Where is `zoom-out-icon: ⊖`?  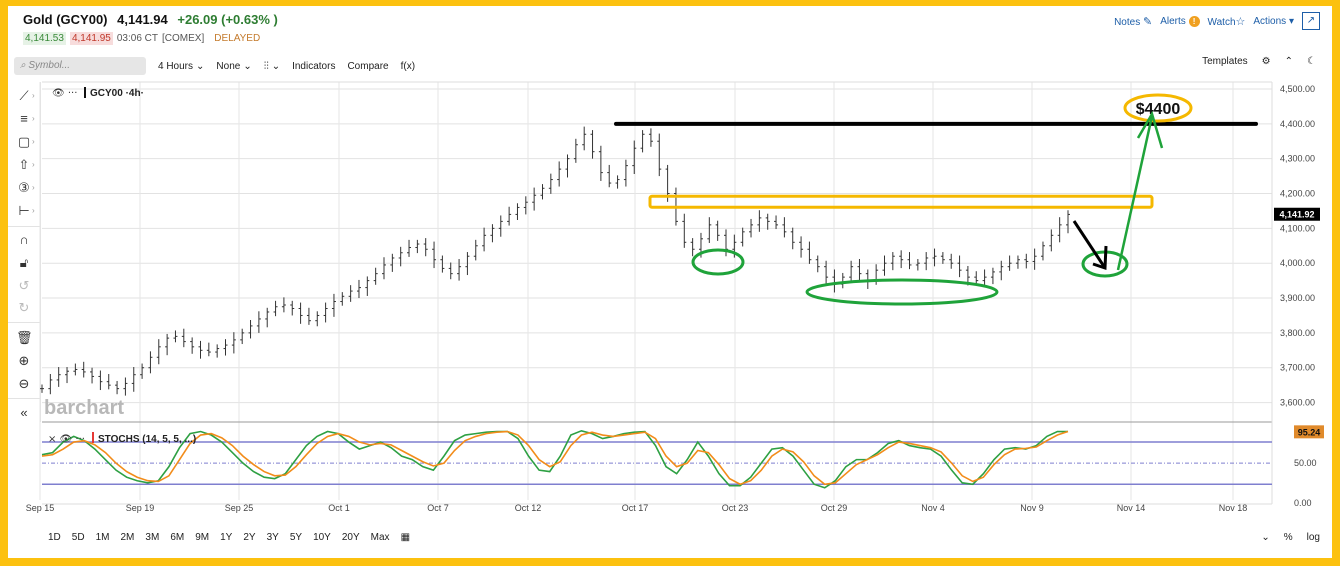
zoom-out-icon: ⊖ is located at coordinates (24, 383).